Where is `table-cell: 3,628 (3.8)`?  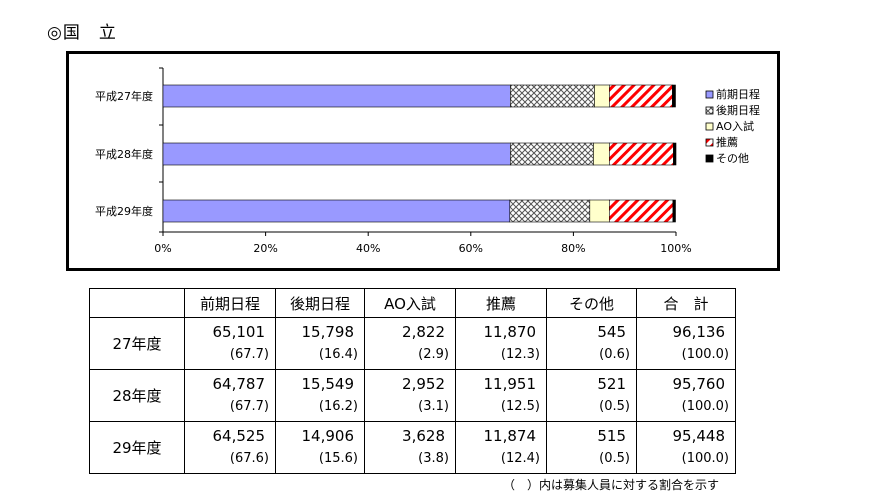 table-cell: 3,628 (3.8) is located at coordinates (410, 447).